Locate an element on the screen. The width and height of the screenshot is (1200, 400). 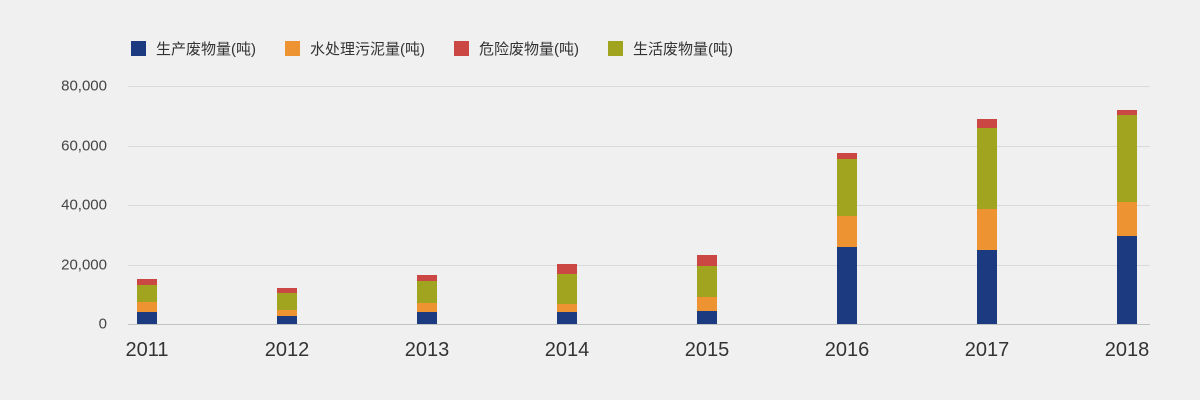
x-tick-label: 2014 is located at coordinates (567, 350).